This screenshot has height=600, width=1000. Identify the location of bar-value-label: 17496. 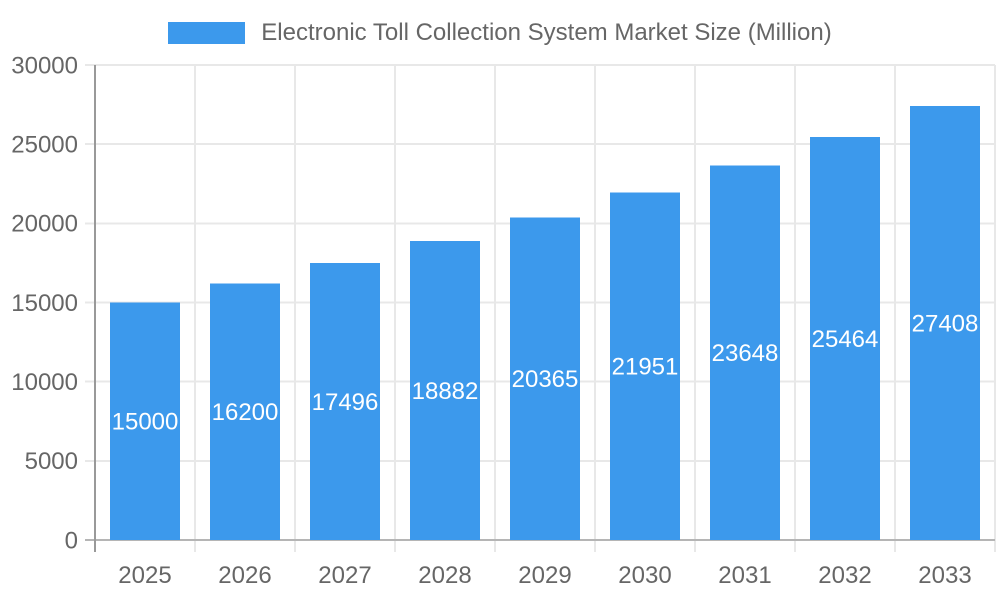
(345, 402).